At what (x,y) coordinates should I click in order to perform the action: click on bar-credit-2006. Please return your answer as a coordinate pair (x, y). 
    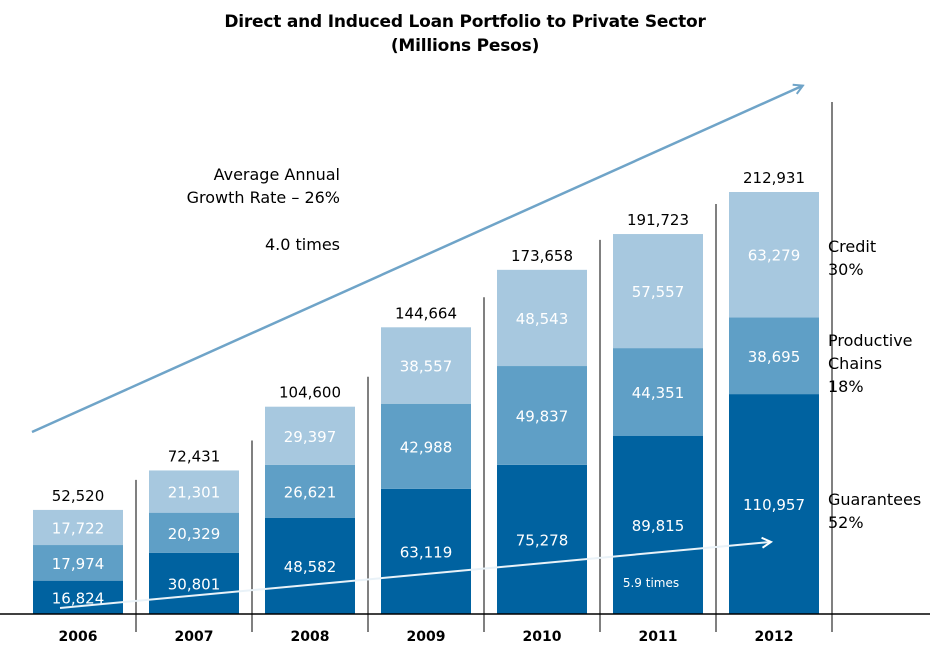
    Looking at the image, I should click on (78, 527).